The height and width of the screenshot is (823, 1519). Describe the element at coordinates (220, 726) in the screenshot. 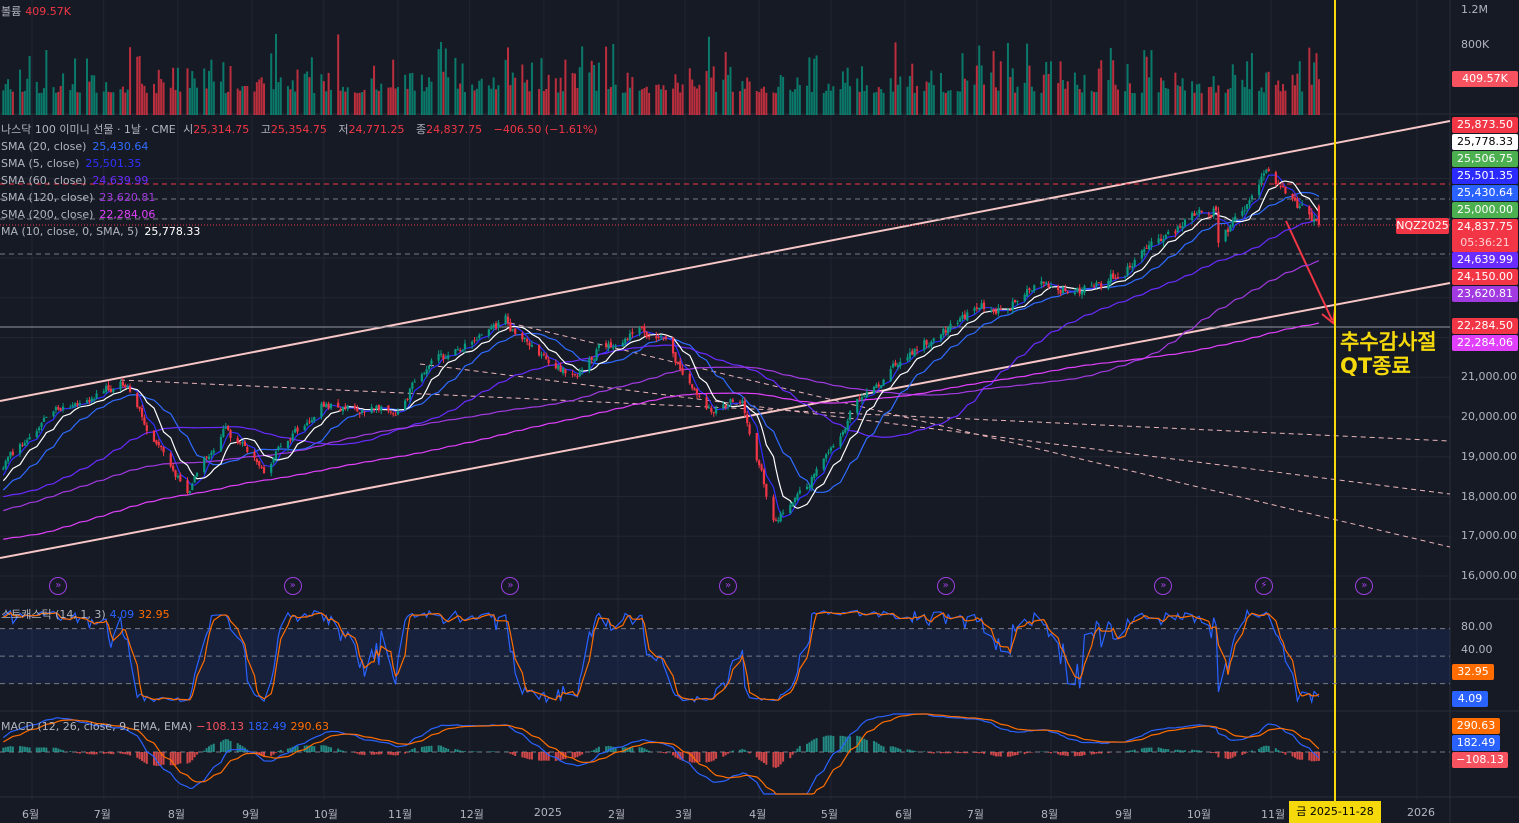

I see `macd-hist-value: −108.13` at that location.